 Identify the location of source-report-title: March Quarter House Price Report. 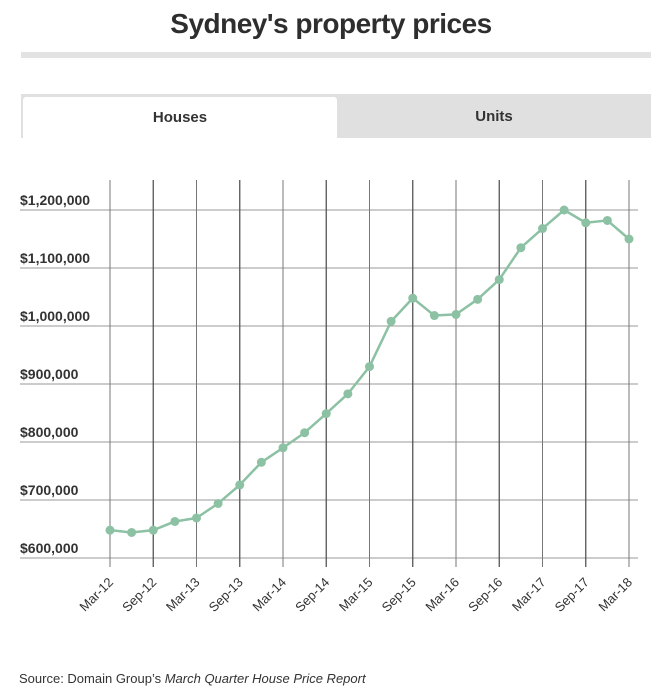
(265, 678).